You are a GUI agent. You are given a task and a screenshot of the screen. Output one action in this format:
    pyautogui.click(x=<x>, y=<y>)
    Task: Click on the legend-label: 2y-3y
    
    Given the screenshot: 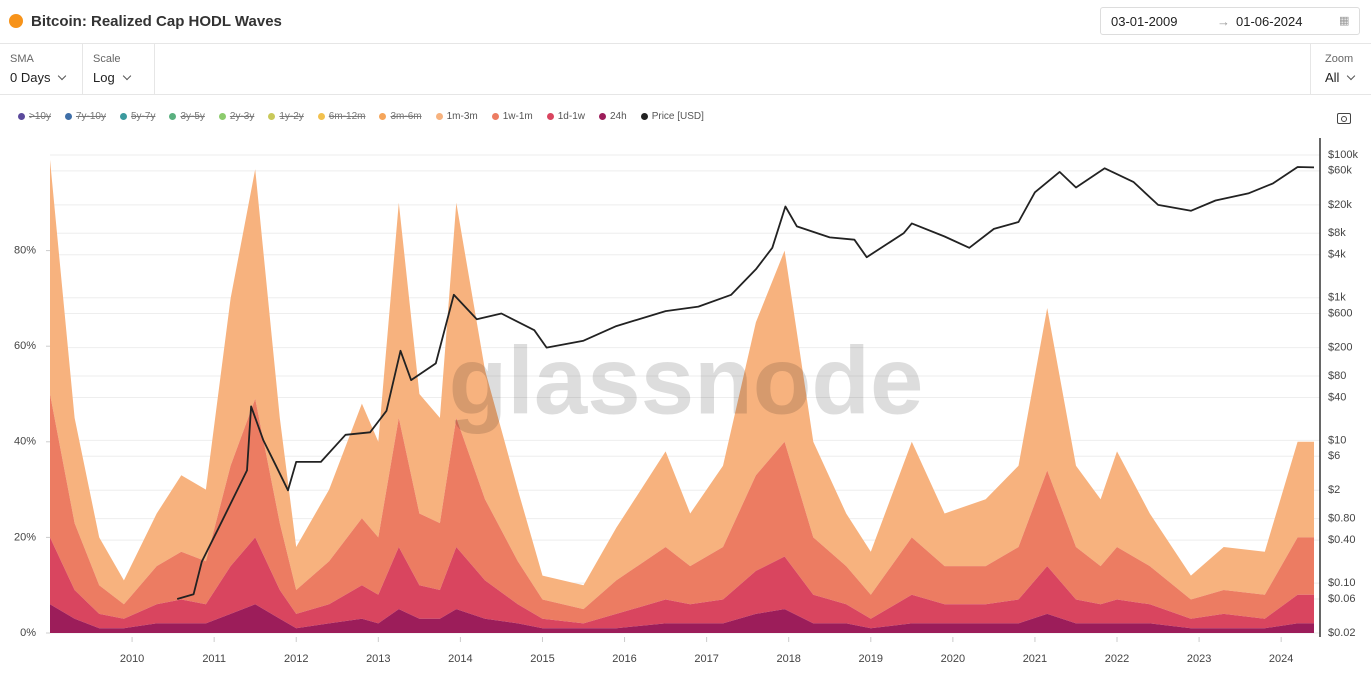 What is the action you would take?
    pyautogui.click(x=242, y=116)
    